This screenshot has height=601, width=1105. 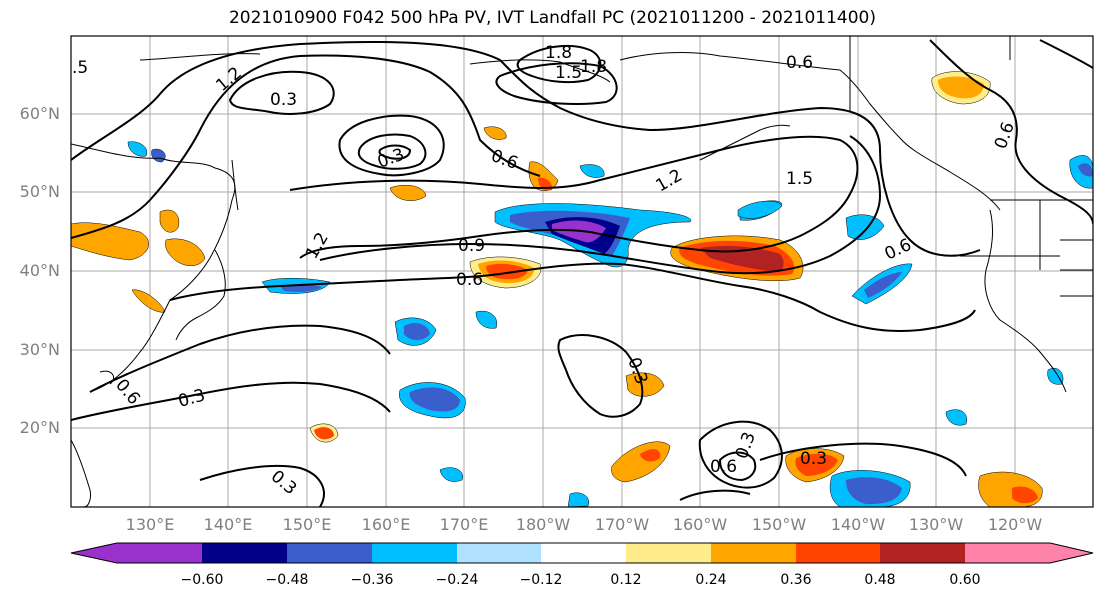 I want to click on colorbar-tick-label: 0.12, so click(x=626, y=580).